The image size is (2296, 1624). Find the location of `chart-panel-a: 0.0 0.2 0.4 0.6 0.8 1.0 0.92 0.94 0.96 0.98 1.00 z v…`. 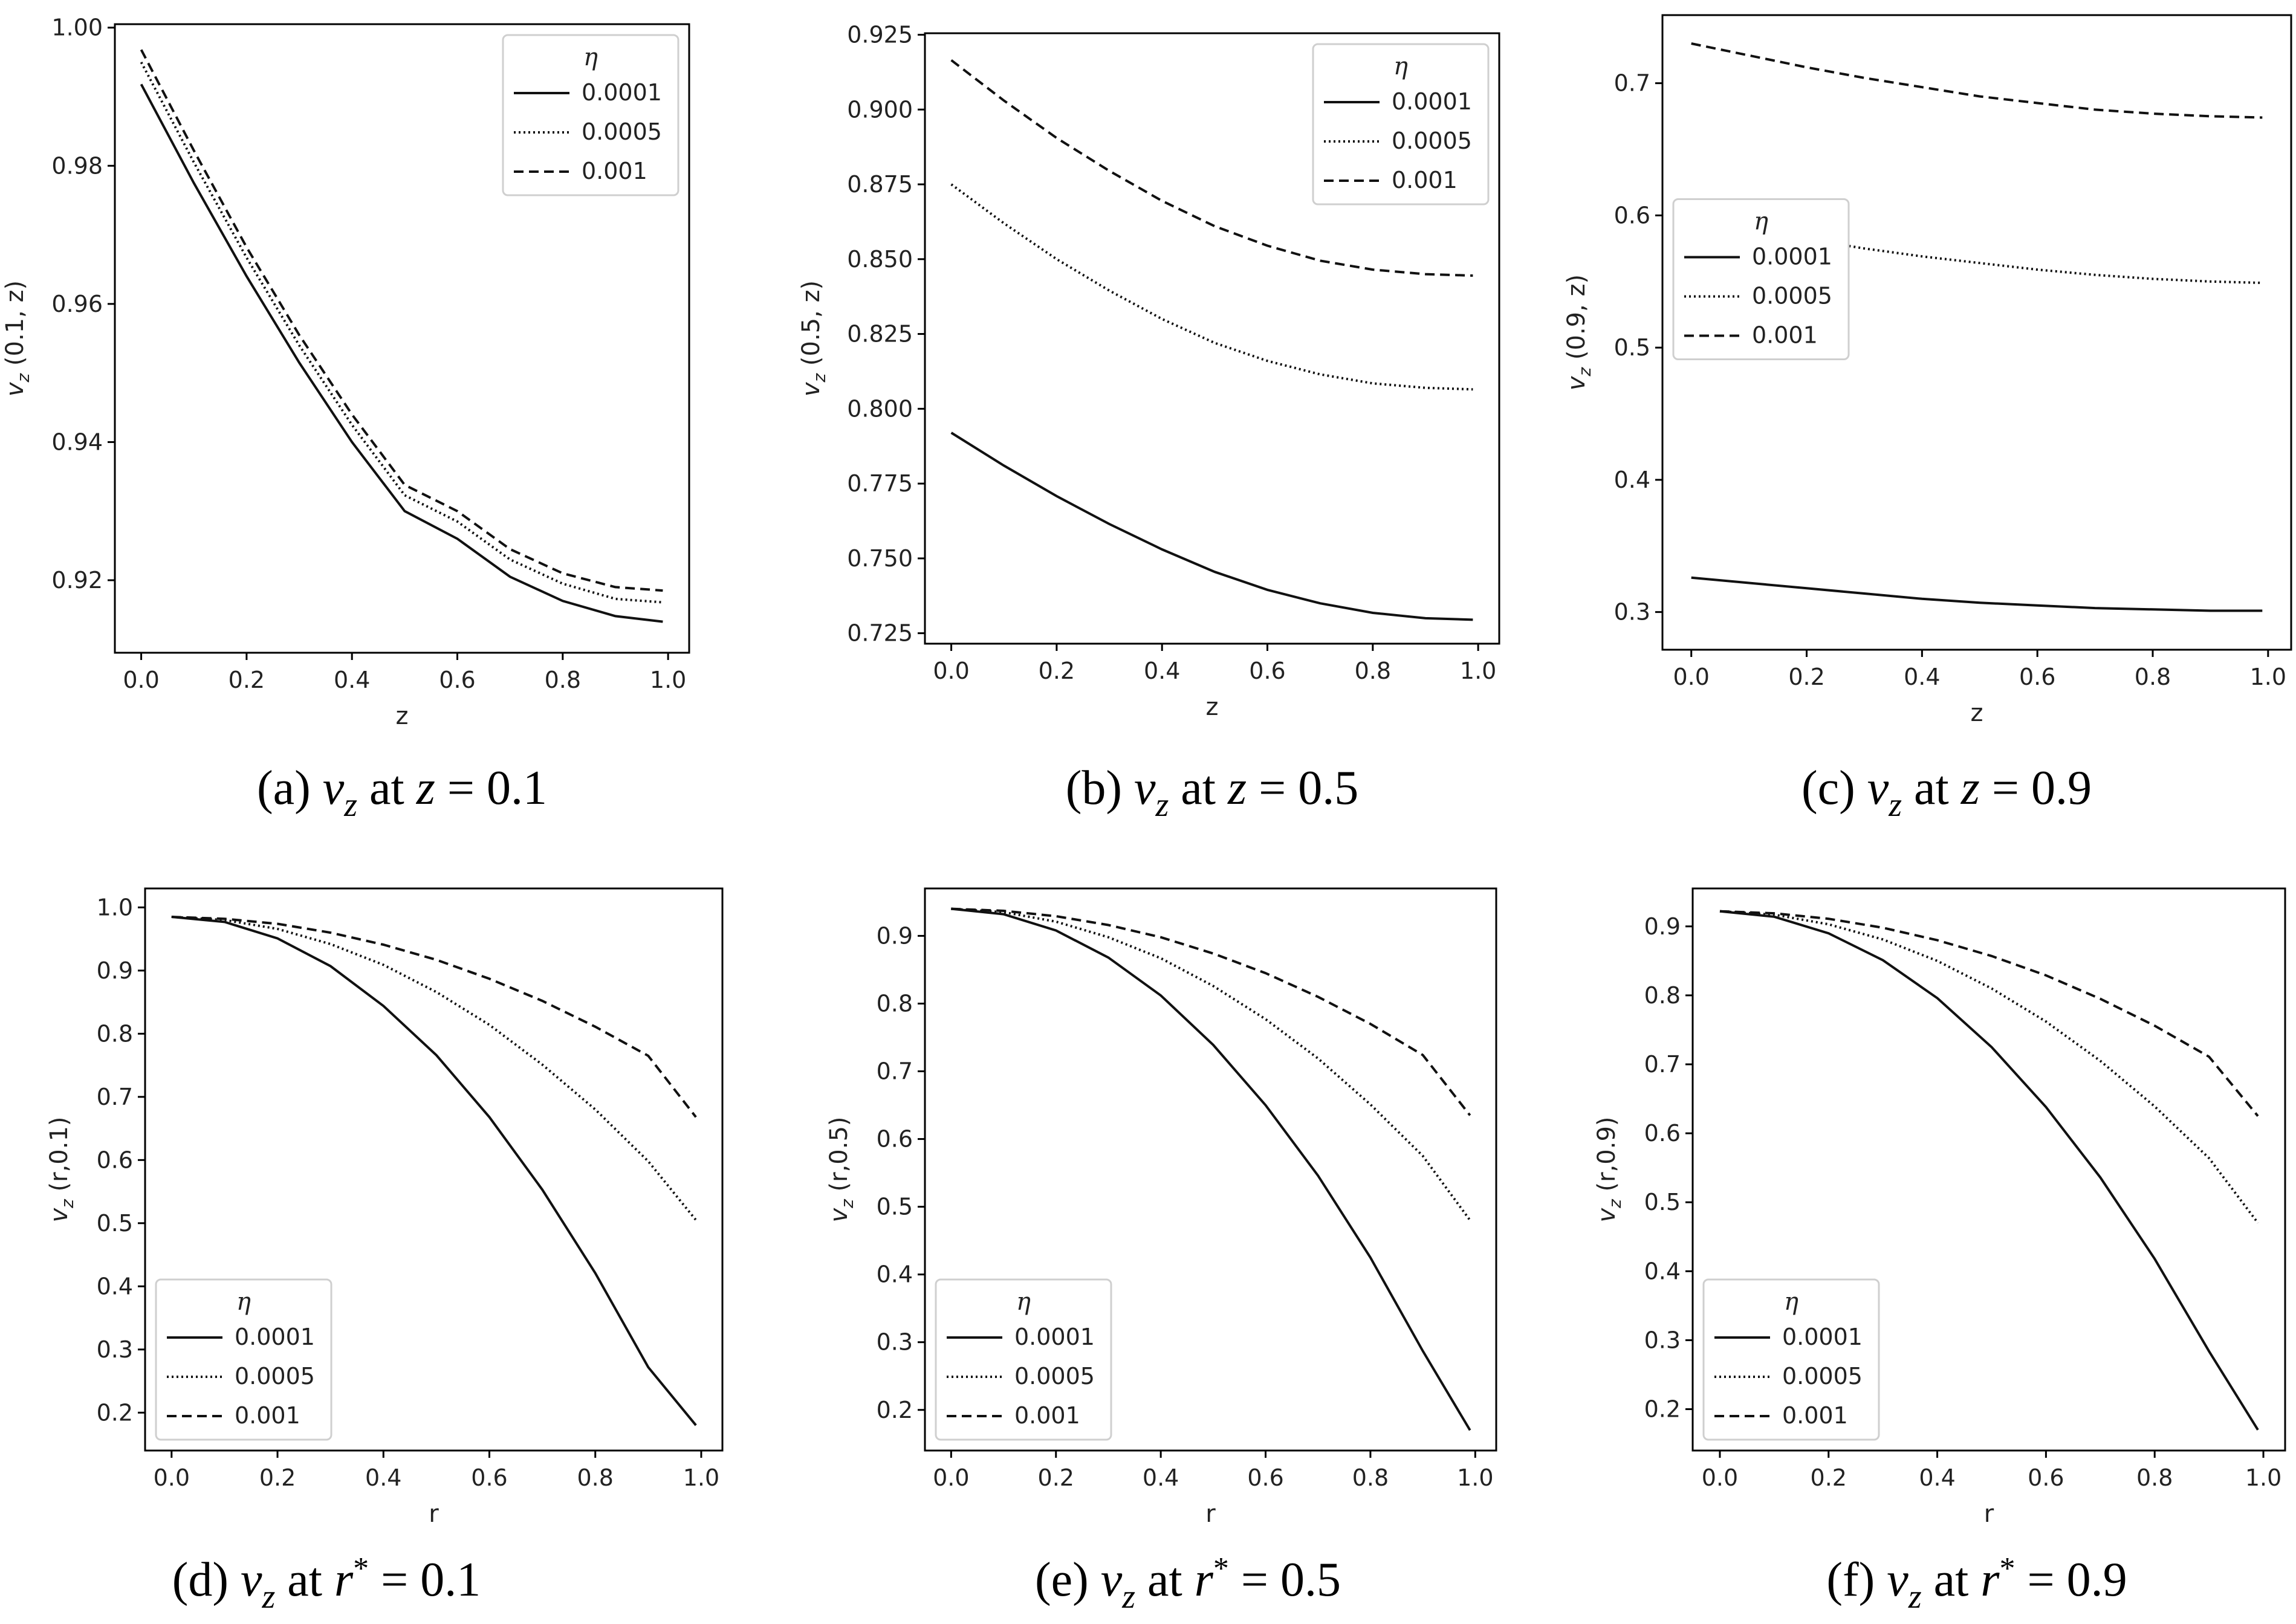

chart-panel-a: 0.0 0.2 0.4 0.6 0.8 1.0 0.92 0.94 0.96 0.98 1.00 z v… is located at coordinates (345, 419).